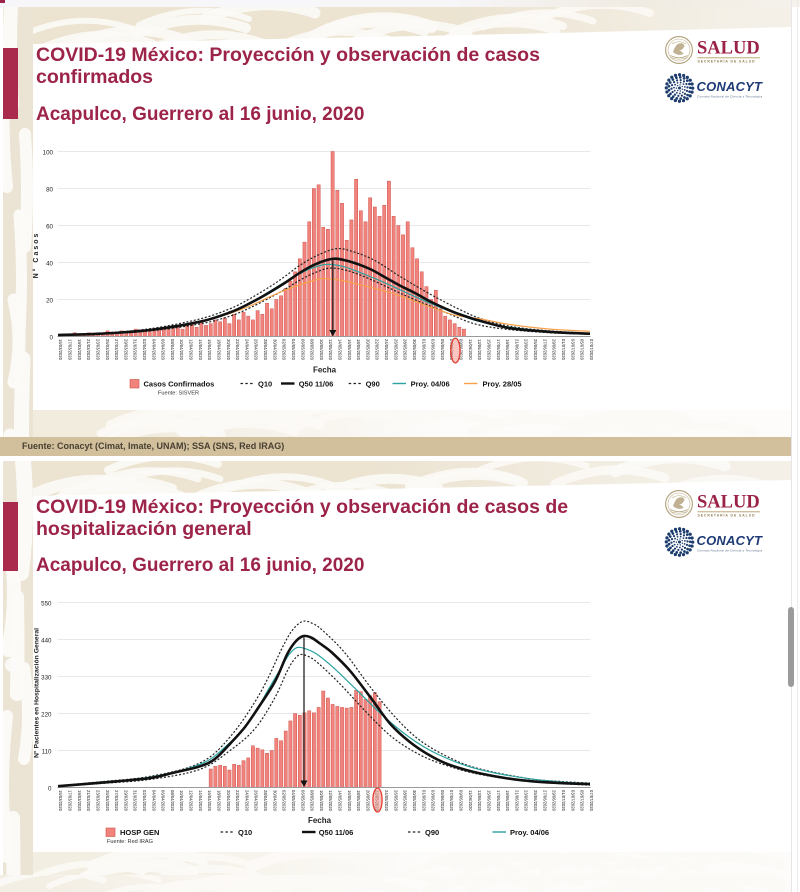 This screenshot has width=800, height=892. I want to click on svg-text: 23/03/2020, so click(97, 350).